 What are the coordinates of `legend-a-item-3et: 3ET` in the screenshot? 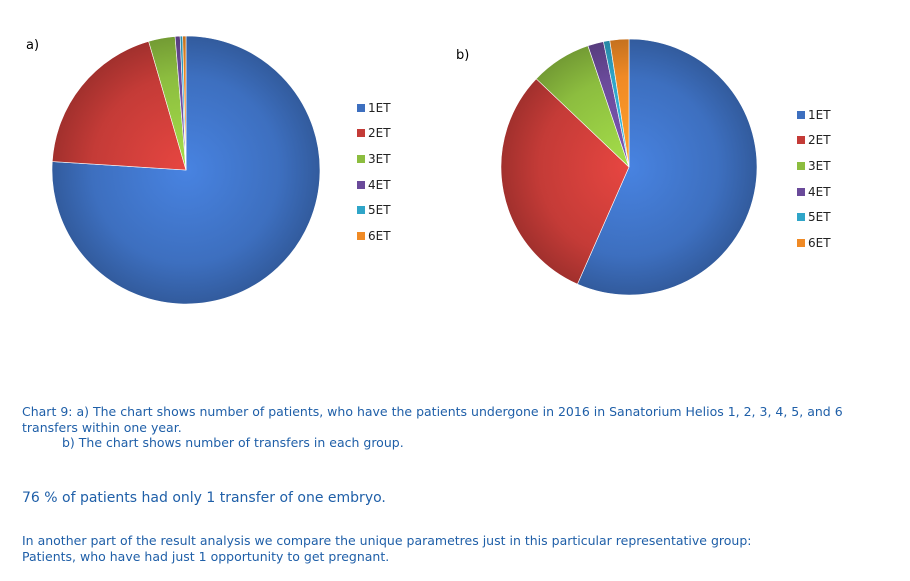 It's located at (374, 159).